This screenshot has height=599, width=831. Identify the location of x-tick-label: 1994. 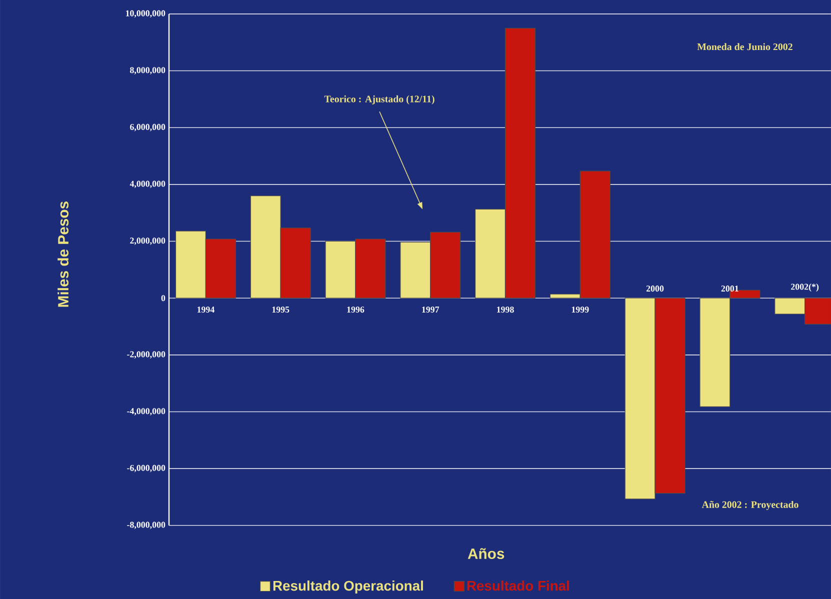
(205, 309).